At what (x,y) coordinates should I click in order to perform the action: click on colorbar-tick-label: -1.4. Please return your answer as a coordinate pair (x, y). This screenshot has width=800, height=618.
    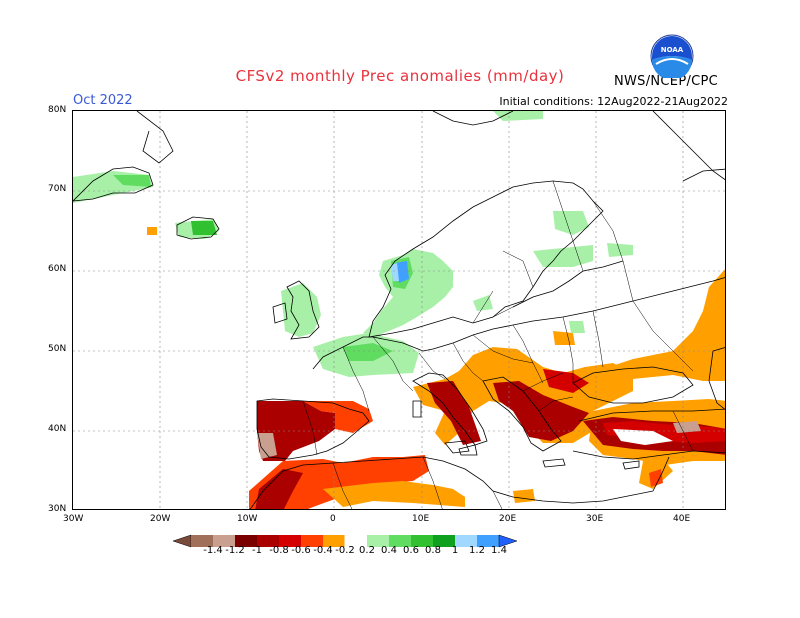
    Looking at the image, I should click on (213, 550).